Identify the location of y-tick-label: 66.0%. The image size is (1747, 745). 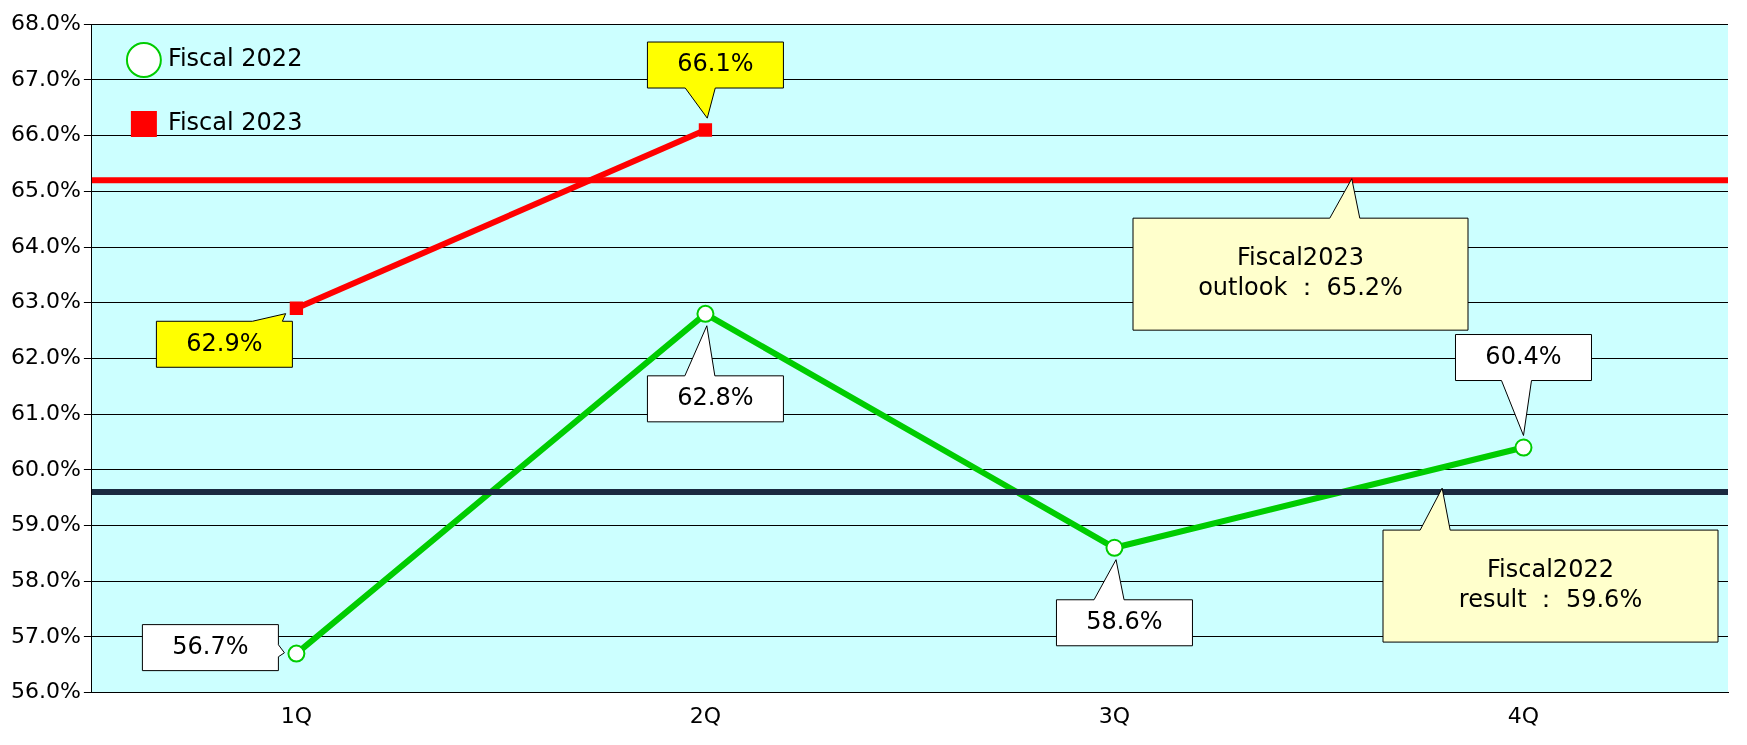
(46, 134).